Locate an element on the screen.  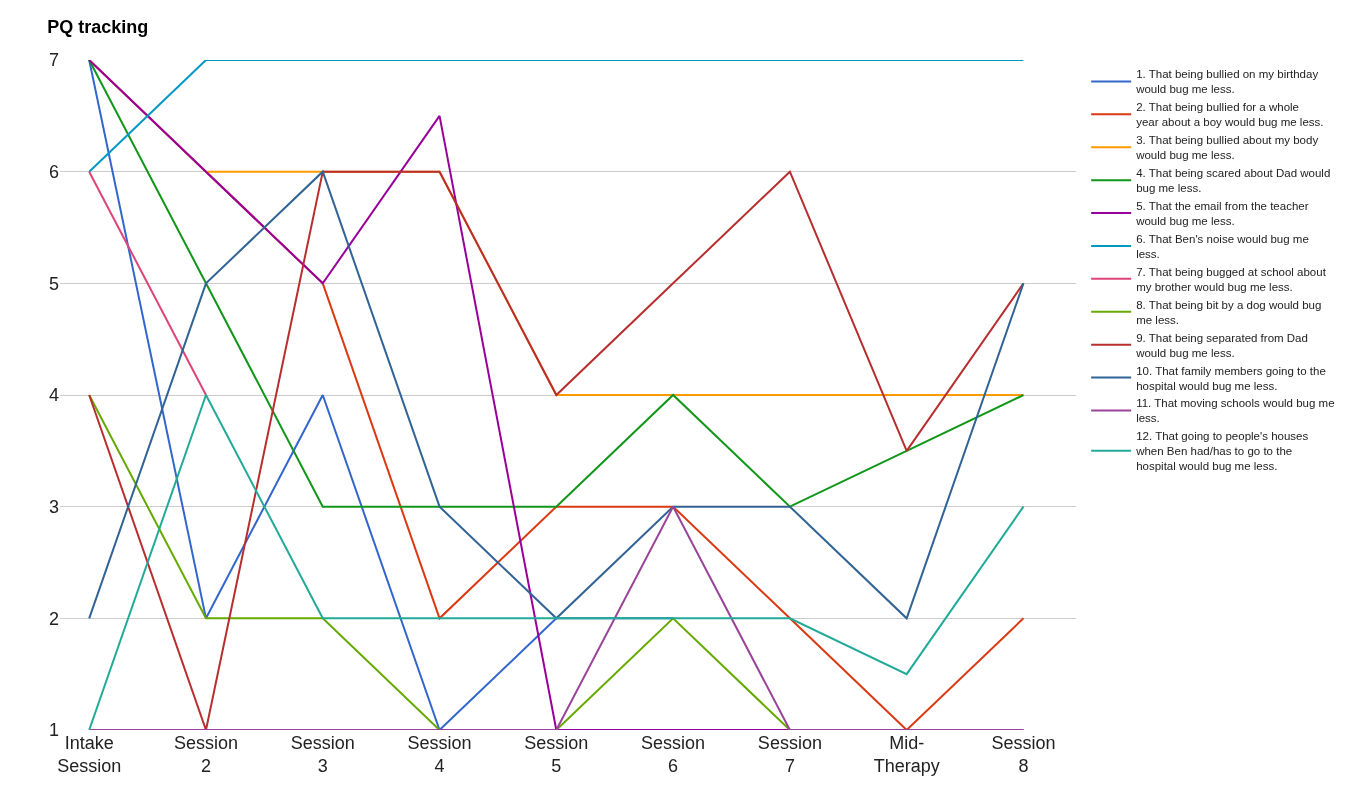
y-tick-label: 5 is located at coordinates (53, 283).